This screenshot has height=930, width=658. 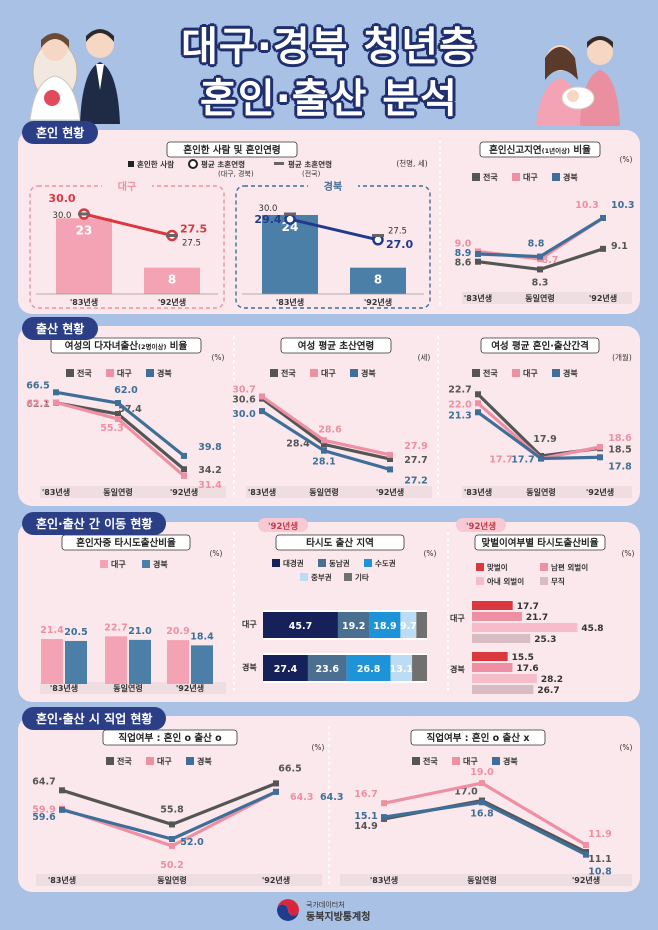 I want to click on firstage-category-label: 동일연령, so click(x=323, y=492).